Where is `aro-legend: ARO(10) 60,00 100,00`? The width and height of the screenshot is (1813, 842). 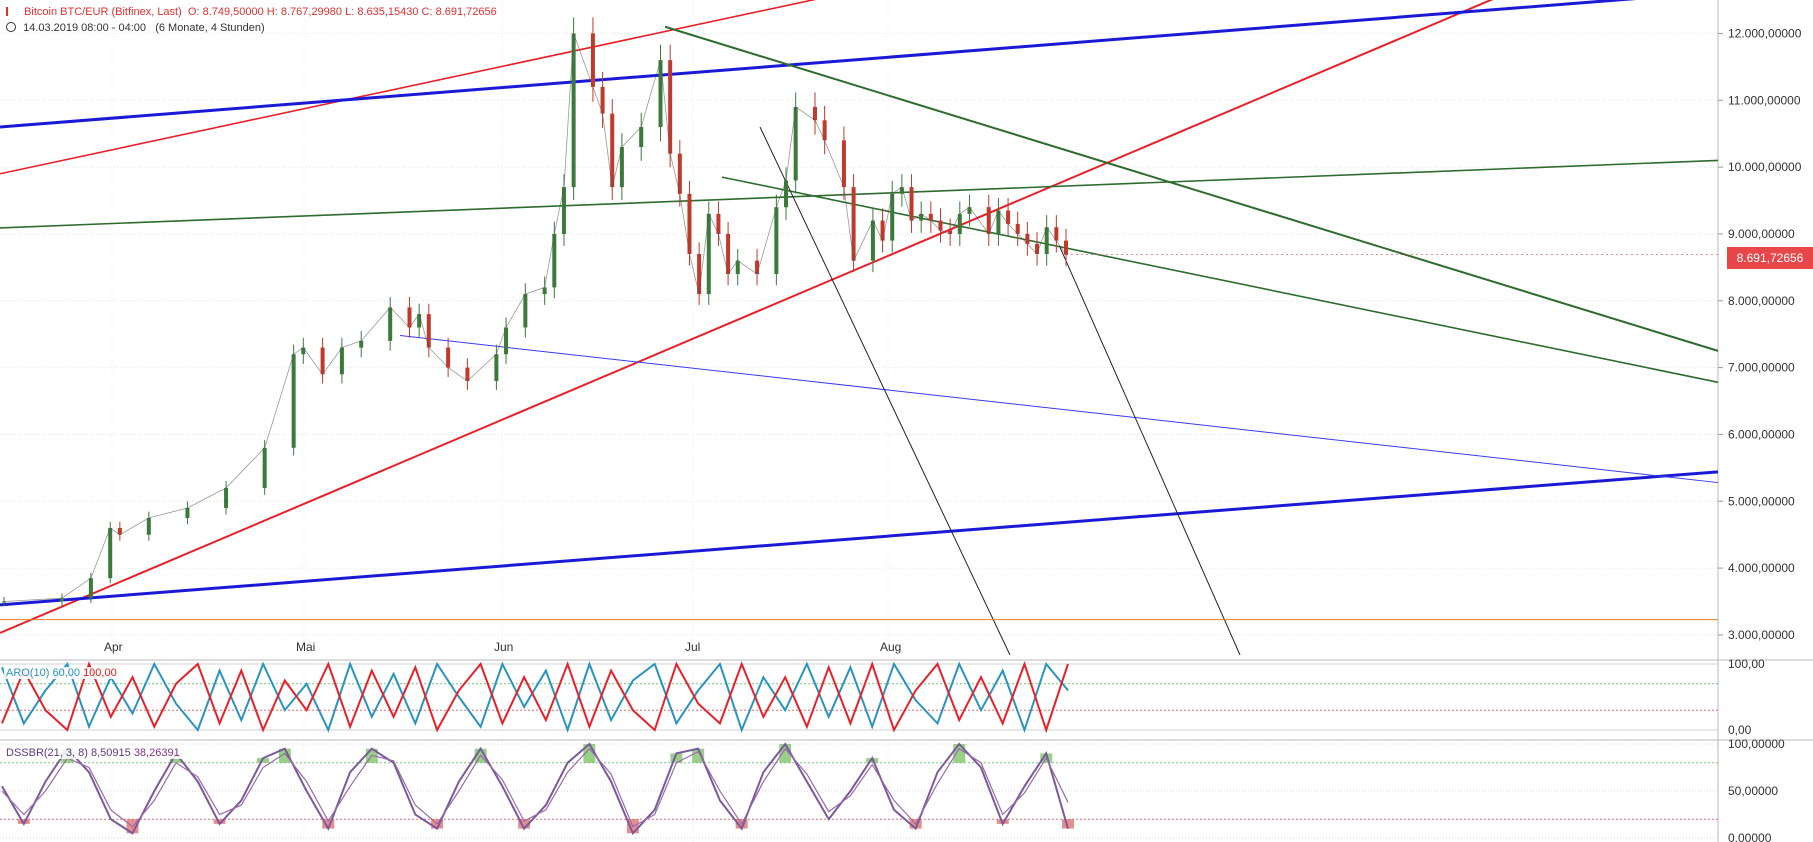 aro-legend: ARO(10) 60,00 100,00 is located at coordinates (61, 673).